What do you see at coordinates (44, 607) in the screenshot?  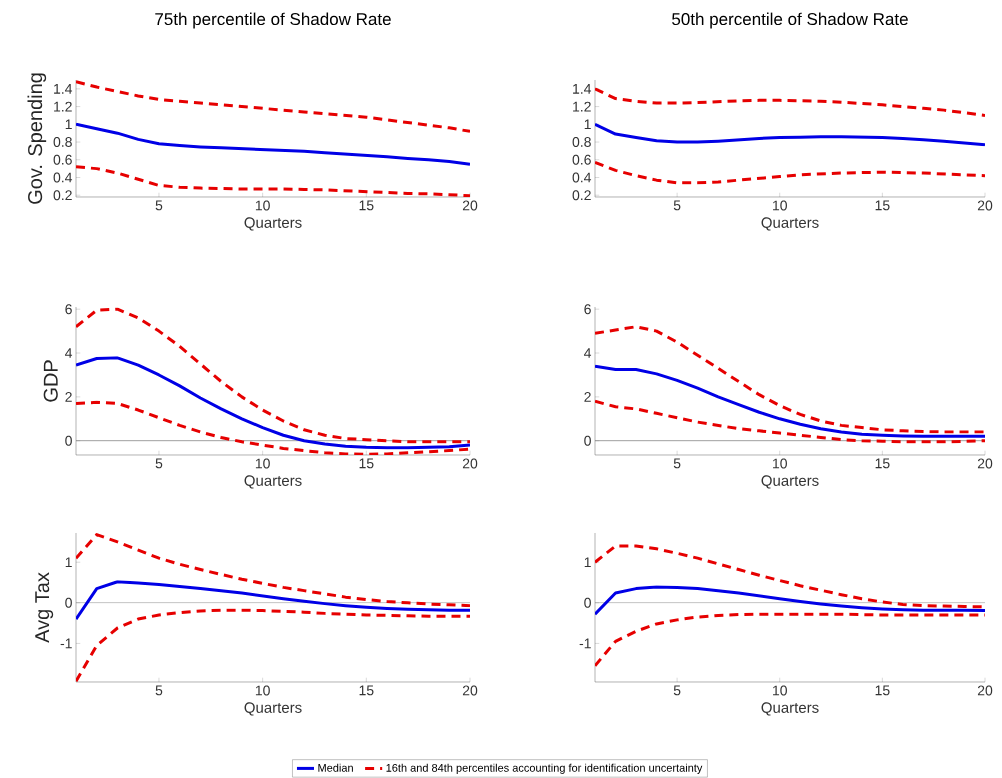 I see `y-axis-title: Avg Tax` at bounding box center [44, 607].